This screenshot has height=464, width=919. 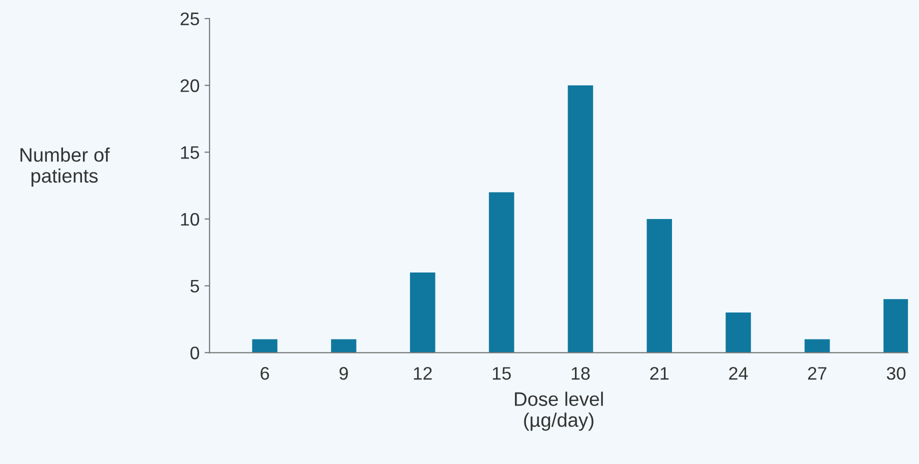 What do you see at coordinates (190, 85) in the screenshot?
I see `y-tick-label: 20` at bounding box center [190, 85].